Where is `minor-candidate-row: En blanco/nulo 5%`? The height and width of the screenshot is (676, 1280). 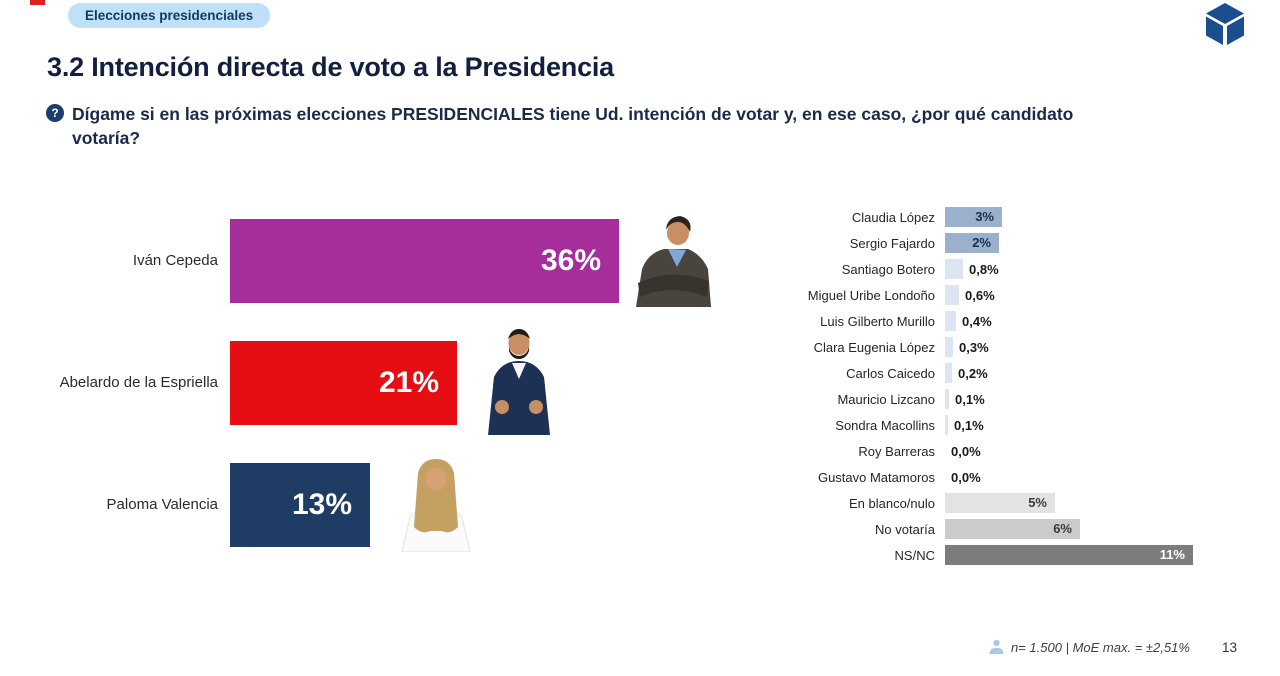 minor-candidate-row: En blanco/nulo 5% is located at coordinates (960, 503).